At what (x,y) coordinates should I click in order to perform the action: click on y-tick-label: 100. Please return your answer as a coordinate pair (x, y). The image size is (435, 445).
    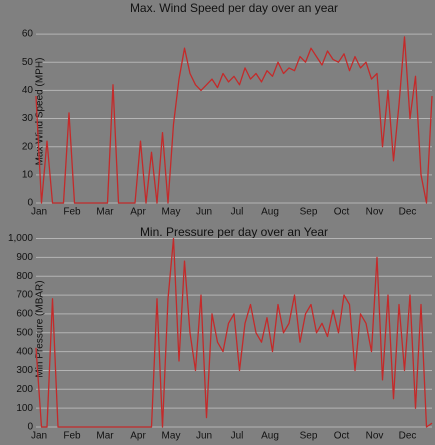
    Looking at the image, I should click on (24, 408).